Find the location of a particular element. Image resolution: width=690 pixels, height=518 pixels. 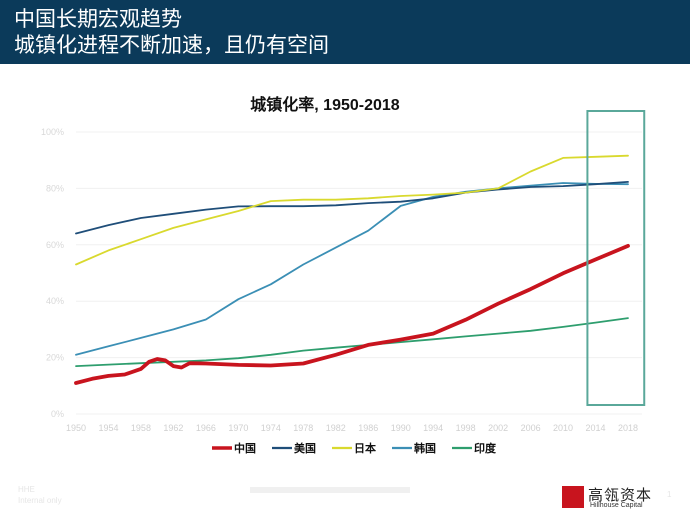

x-tick-label: 1950 is located at coordinates (76, 428).